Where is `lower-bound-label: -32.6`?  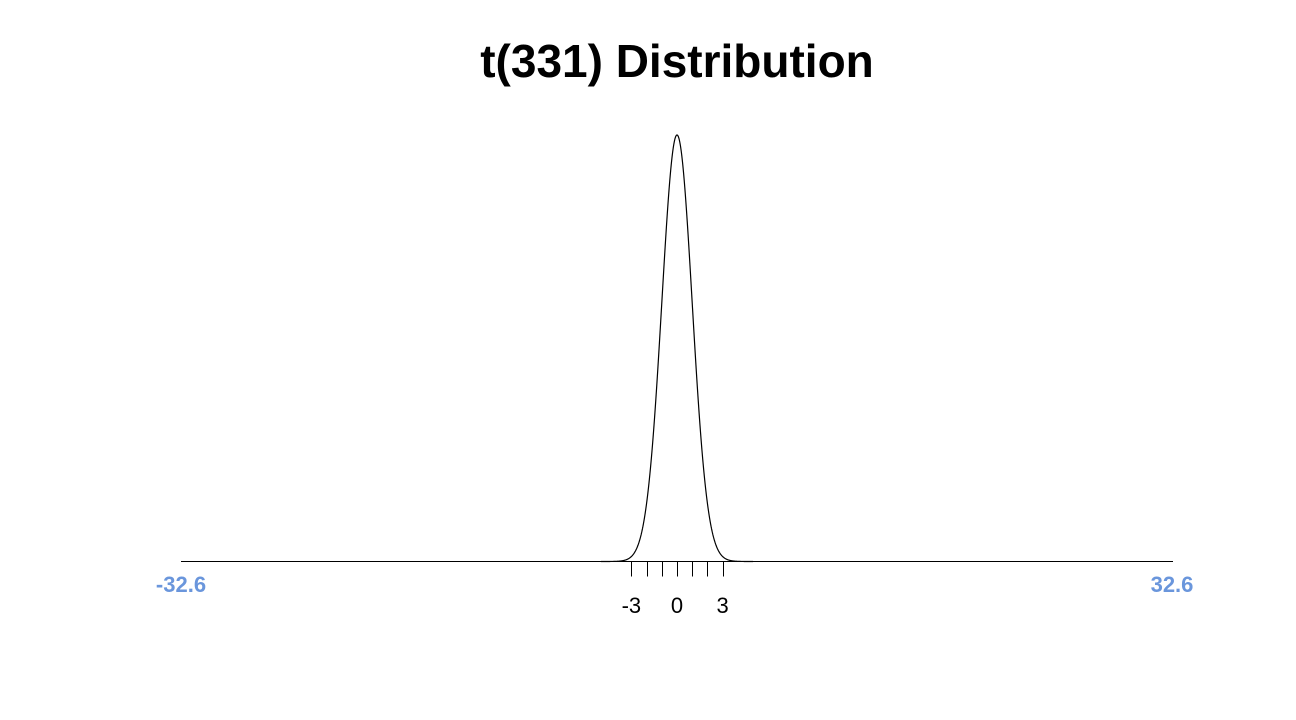
lower-bound-label: -32.6 is located at coordinates (181, 584).